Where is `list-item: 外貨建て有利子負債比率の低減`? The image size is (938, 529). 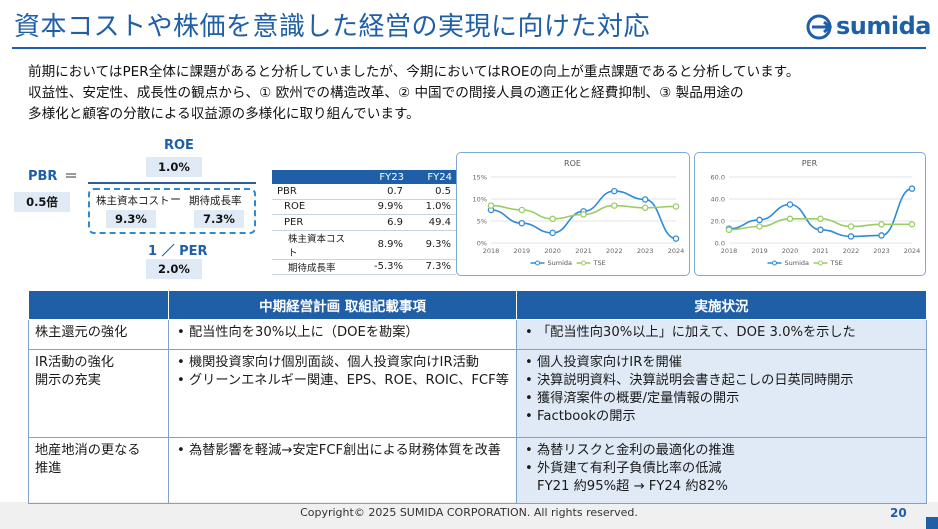 list-item: 外貨建て有利子負債比率の低減 is located at coordinates (721, 469).